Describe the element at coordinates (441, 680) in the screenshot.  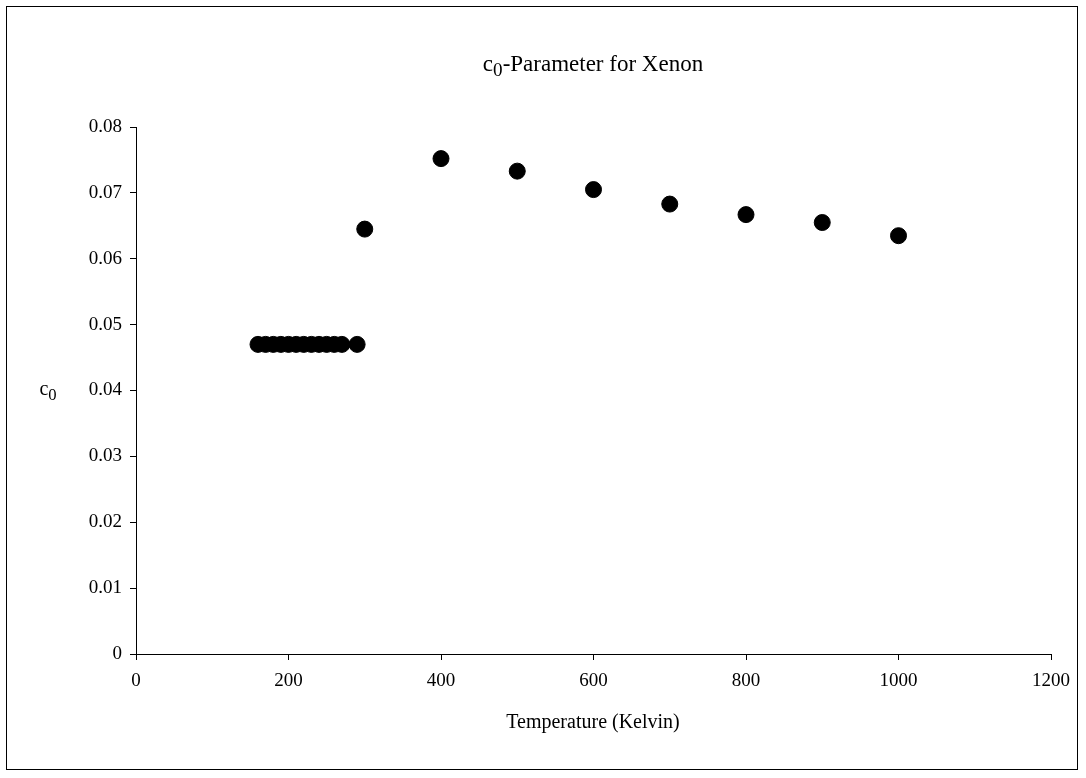
I see `x-tick-label: 400` at that location.